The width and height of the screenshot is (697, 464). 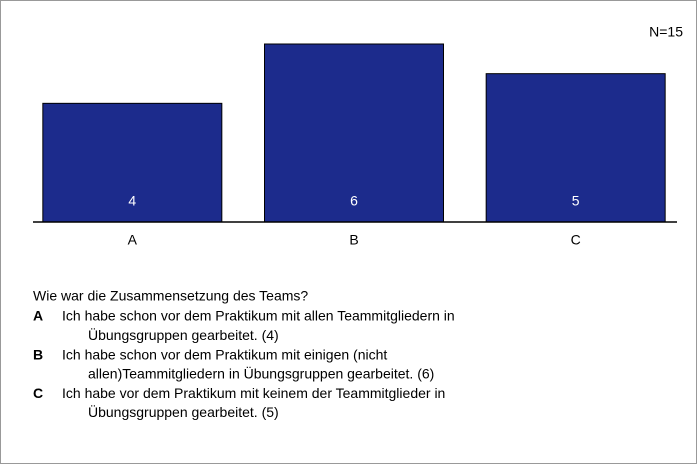 I want to click on legend-letter: A, so click(x=38, y=316).